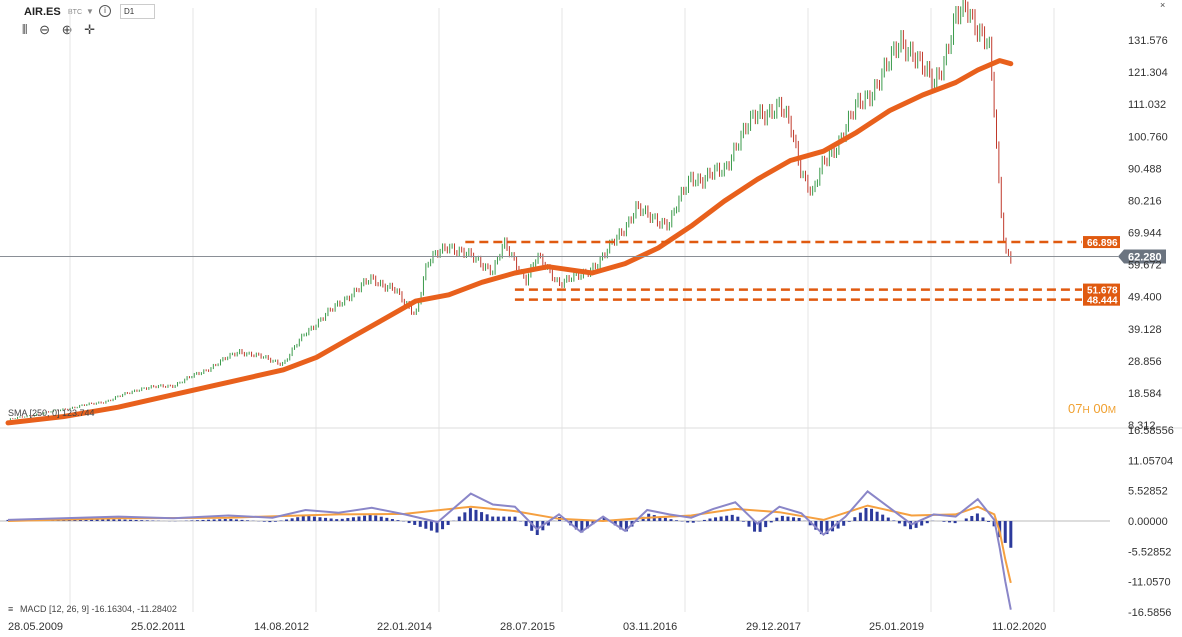 The width and height of the screenshot is (1182, 637). Describe the element at coordinates (25, 29) in the screenshot. I see `candles-icon: ⫴` at that location.